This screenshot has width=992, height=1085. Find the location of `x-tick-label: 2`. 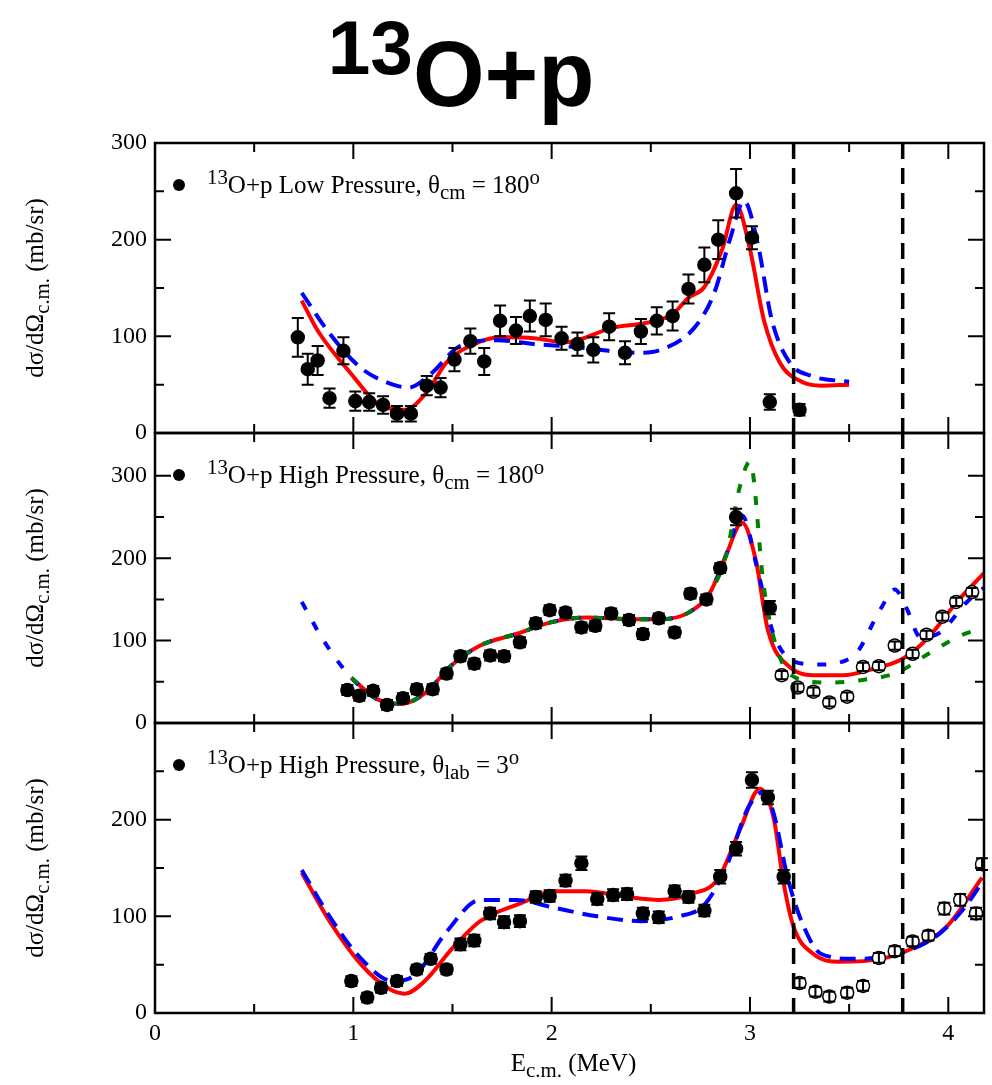

x-tick-label: 2 is located at coordinates (551, 1031).